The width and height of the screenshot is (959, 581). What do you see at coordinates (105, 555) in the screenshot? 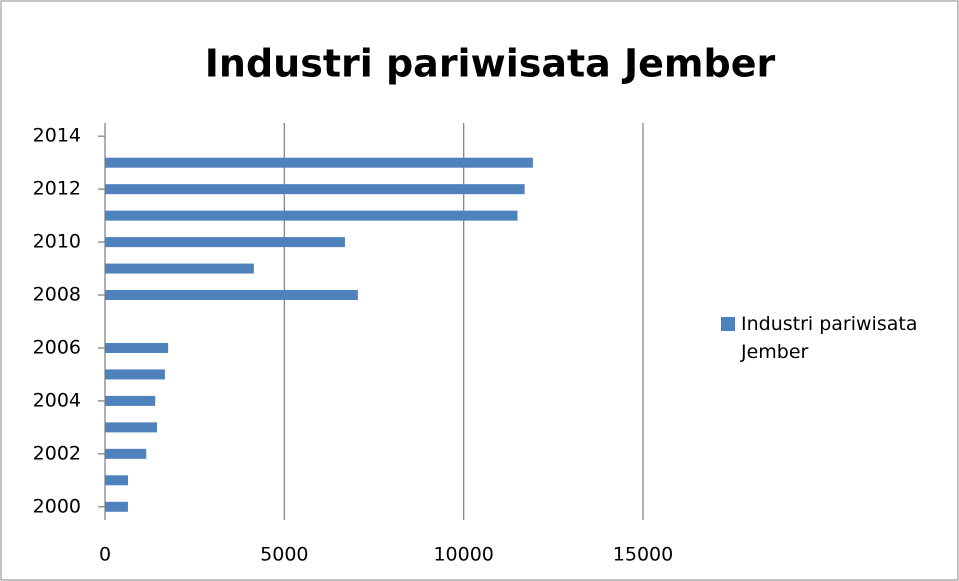
I see `x-tick-label: 0` at bounding box center [105, 555].